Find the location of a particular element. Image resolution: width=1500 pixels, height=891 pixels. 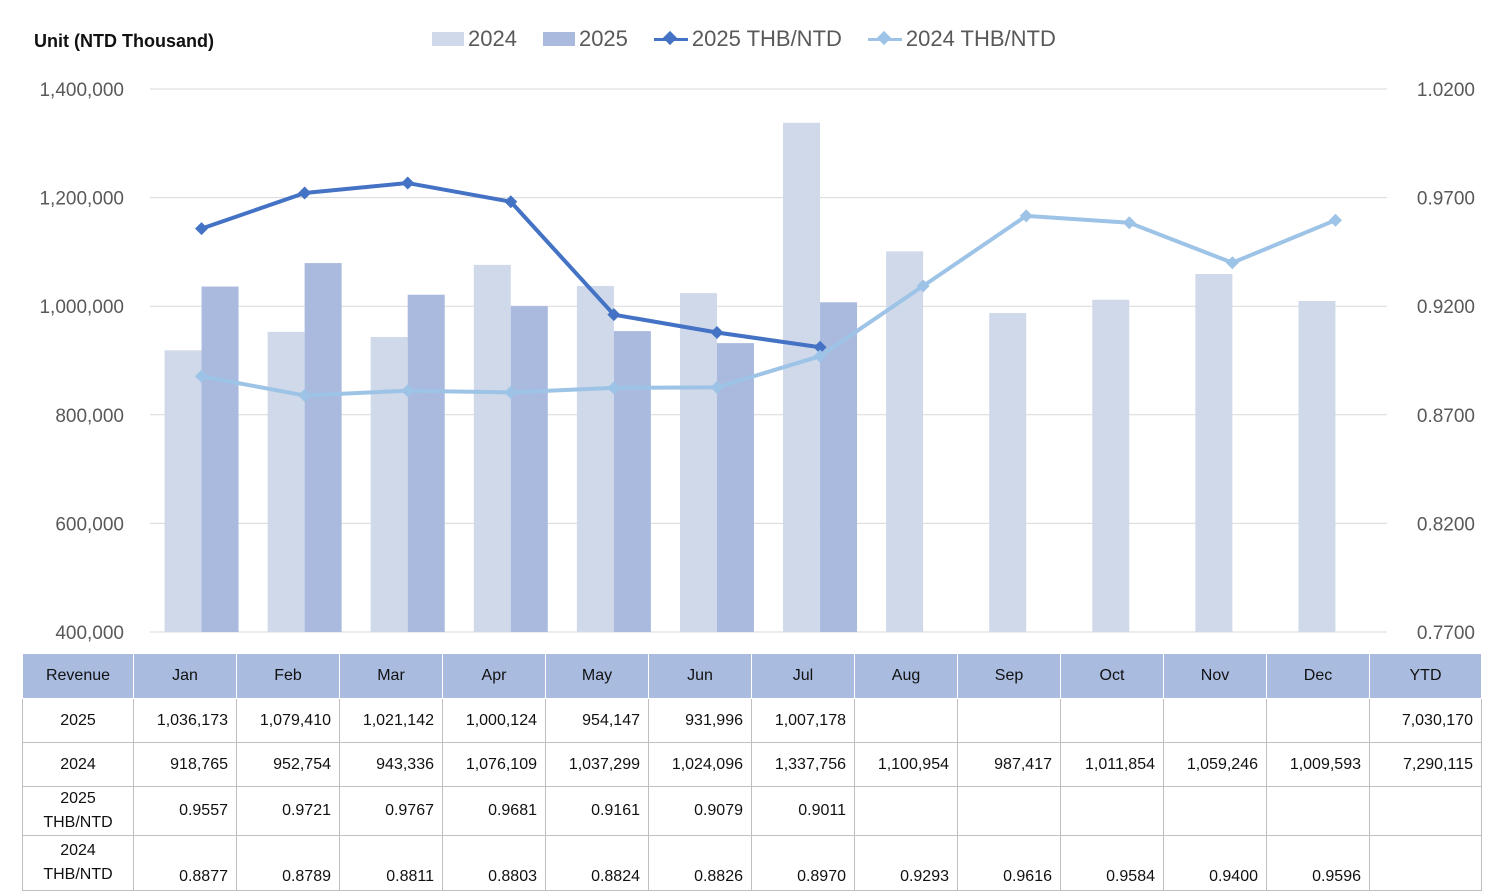

table-cell: 954,147 is located at coordinates (597, 720).